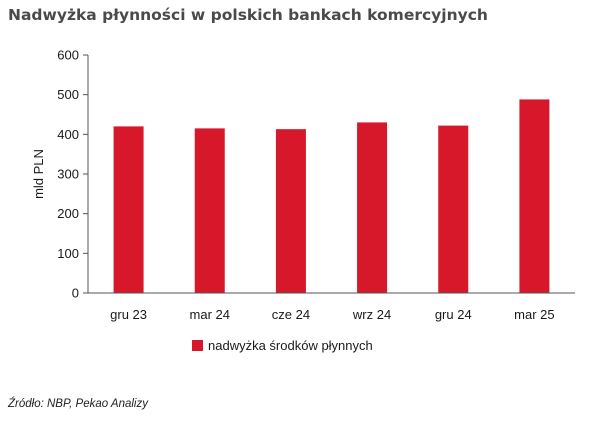 This screenshot has height=423, width=592. Describe the element at coordinates (534, 314) in the screenshot. I see `x-tick-label: mar 25` at that location.